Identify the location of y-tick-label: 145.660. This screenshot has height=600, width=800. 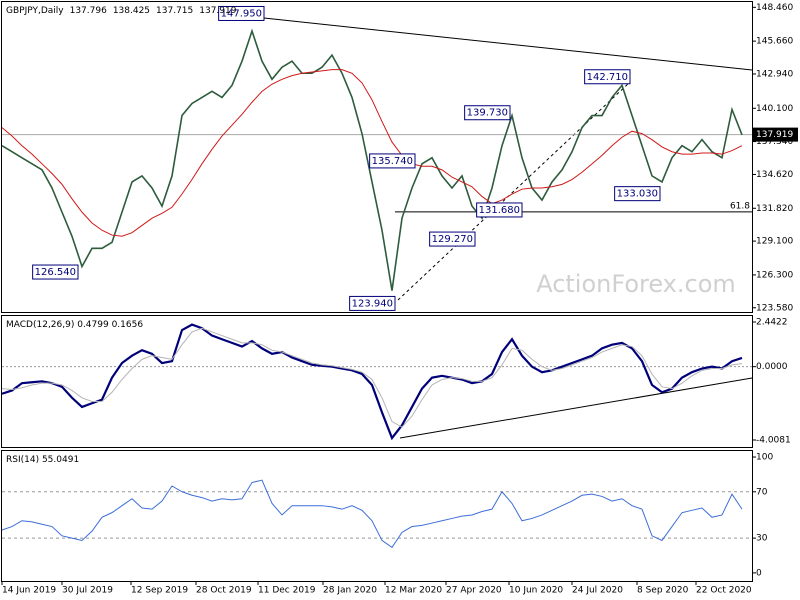
(774, 42).